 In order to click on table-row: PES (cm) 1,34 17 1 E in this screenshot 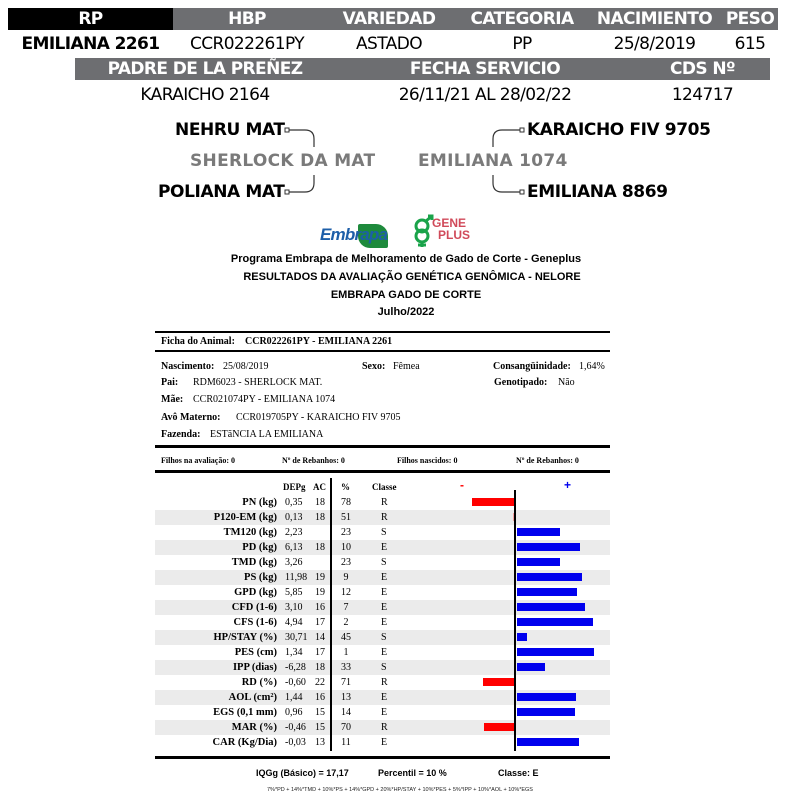, I will do `click(382, 652)`.